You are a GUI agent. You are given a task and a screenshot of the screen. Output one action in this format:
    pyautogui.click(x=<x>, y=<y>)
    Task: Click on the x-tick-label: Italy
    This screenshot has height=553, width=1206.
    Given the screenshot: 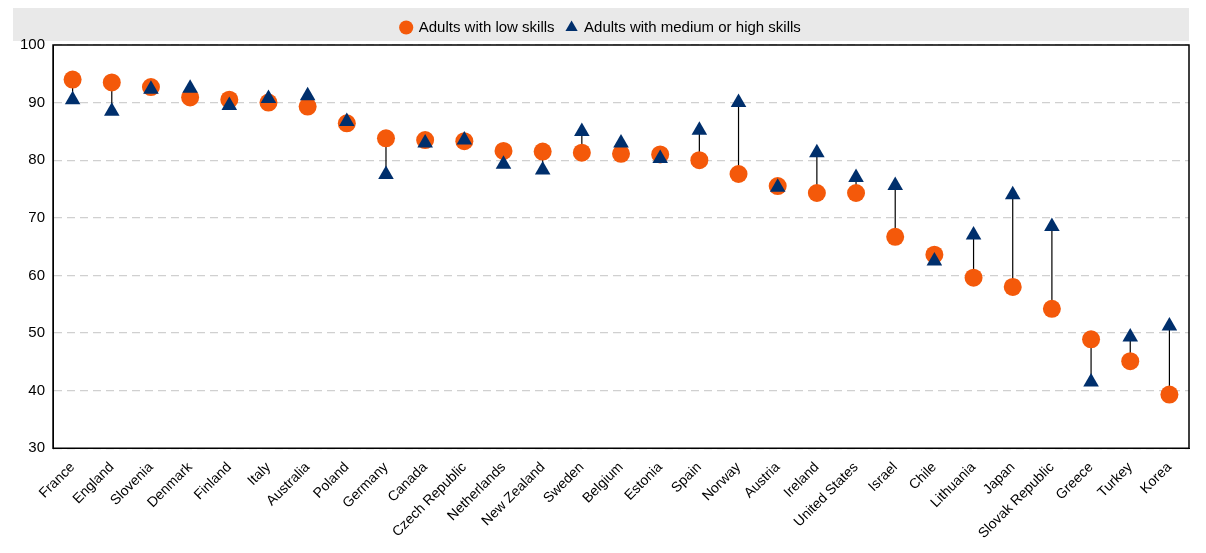 What is the action you would take?
    pyautogui.click(x=258, y=473)
    